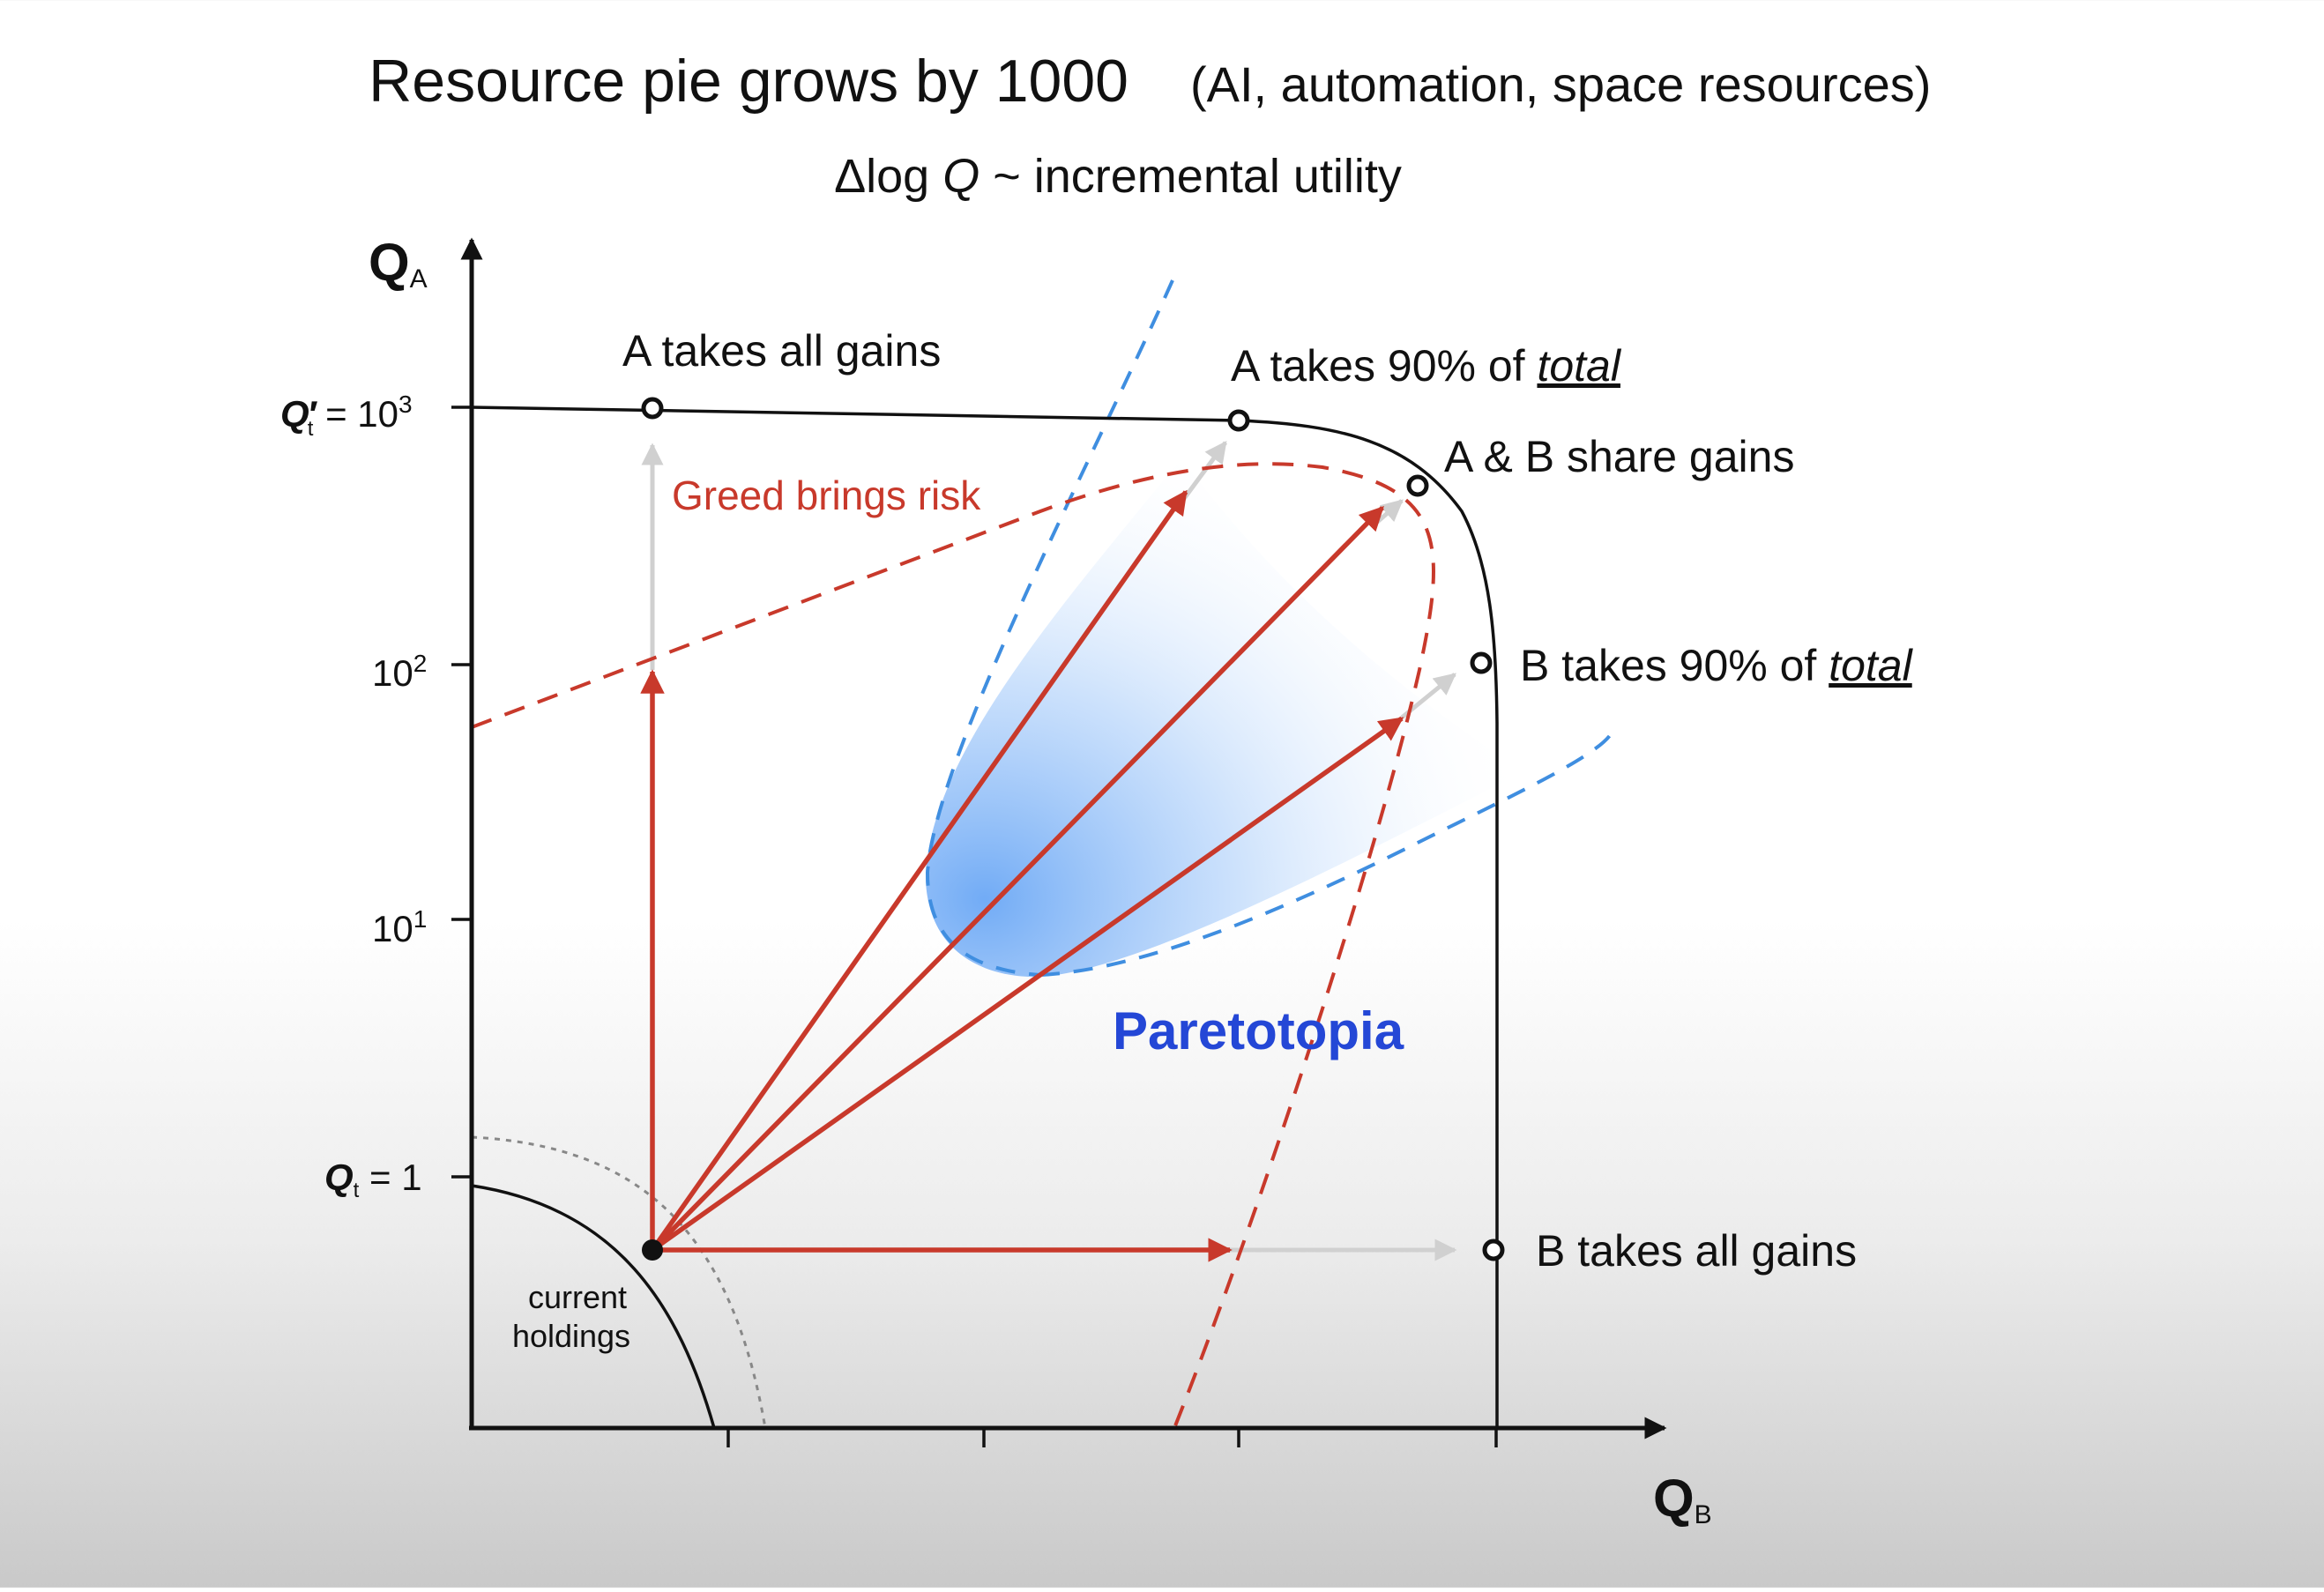 The image size is (2324, 1592). I want to click on paretotopia-region, so click(1221, 718).